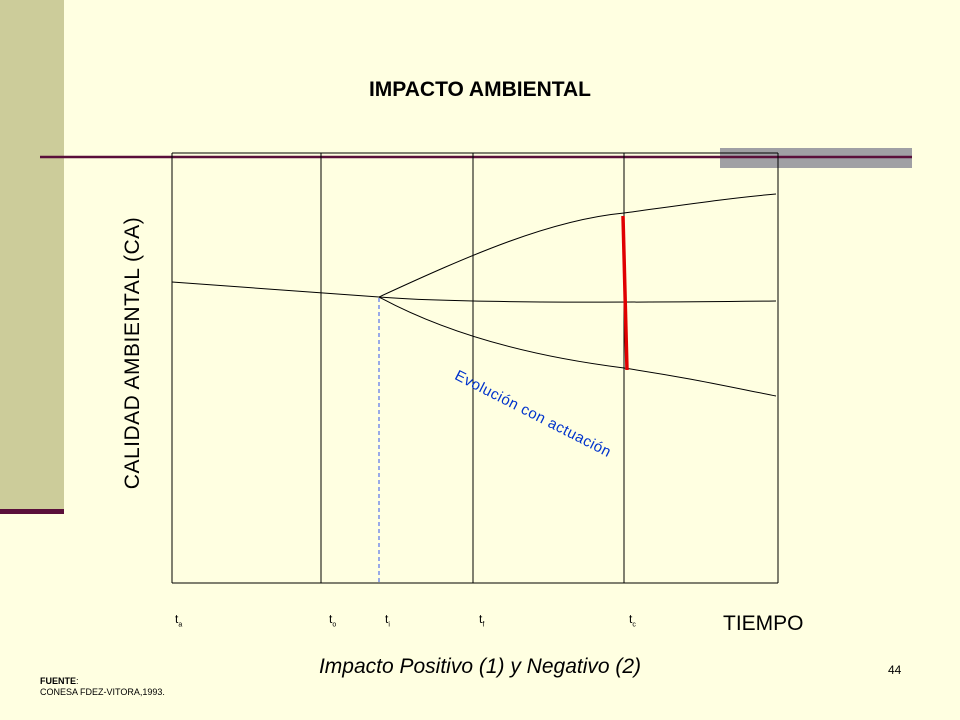 This screenshot has width=960, height=720. What do you see at coordinates (132, 353) in the screenshot?
I see `y-axis-label: CALIDAD AMBIENTAL (CA)` at bounding box center [132, 353].